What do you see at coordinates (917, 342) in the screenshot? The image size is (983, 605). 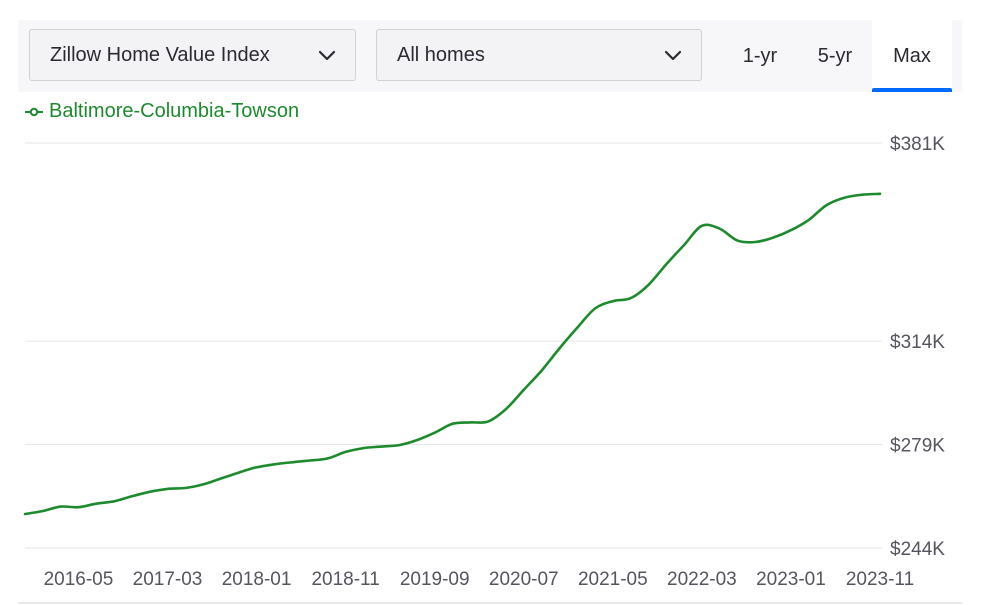 I see `y-tick-label: $314K` at bounding box center [917, 342].